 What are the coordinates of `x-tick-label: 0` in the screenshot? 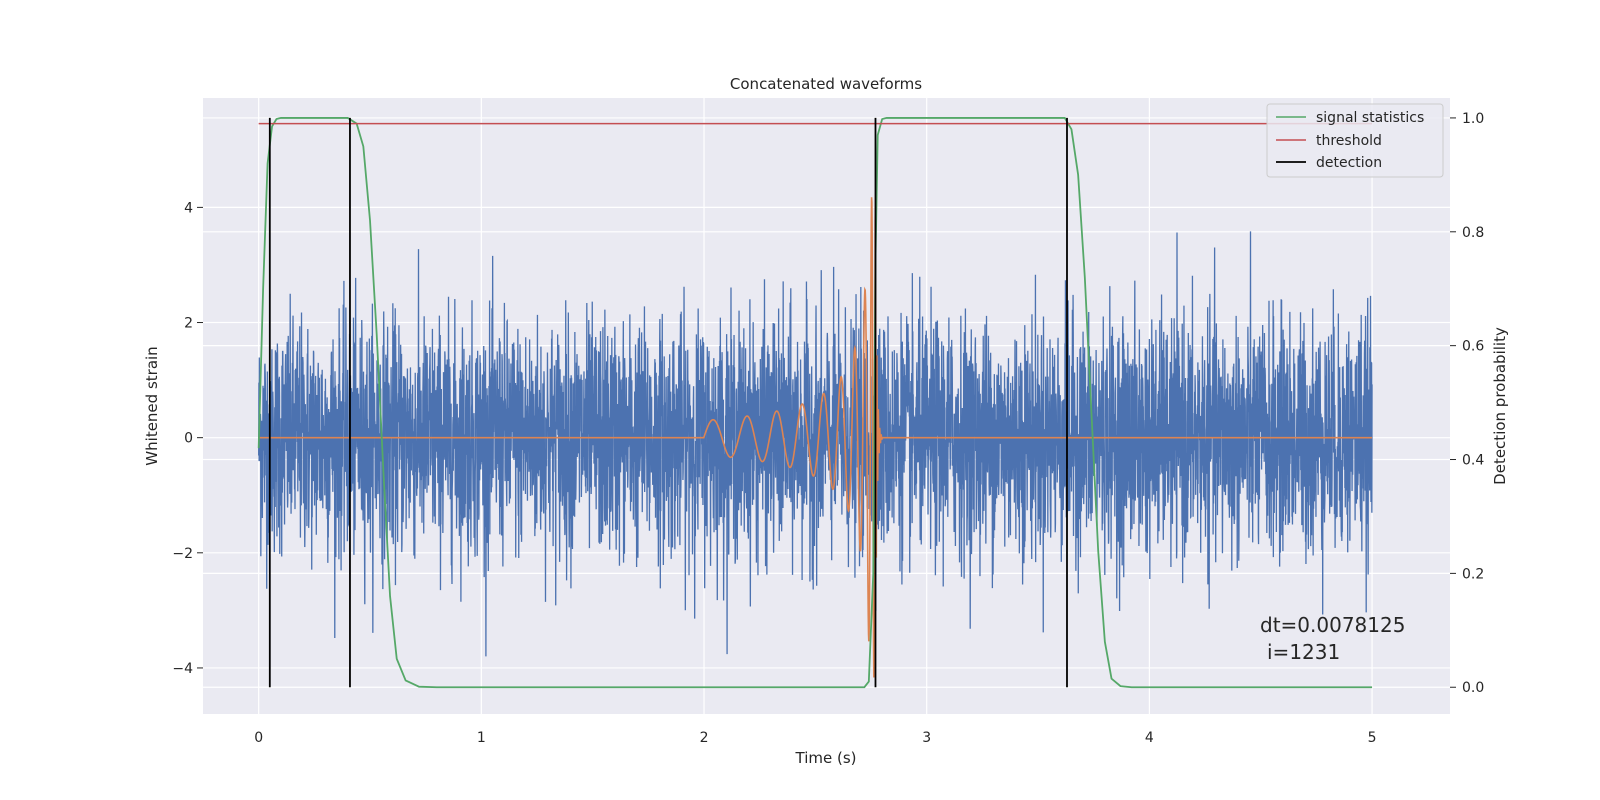 It's located at (258, 738).